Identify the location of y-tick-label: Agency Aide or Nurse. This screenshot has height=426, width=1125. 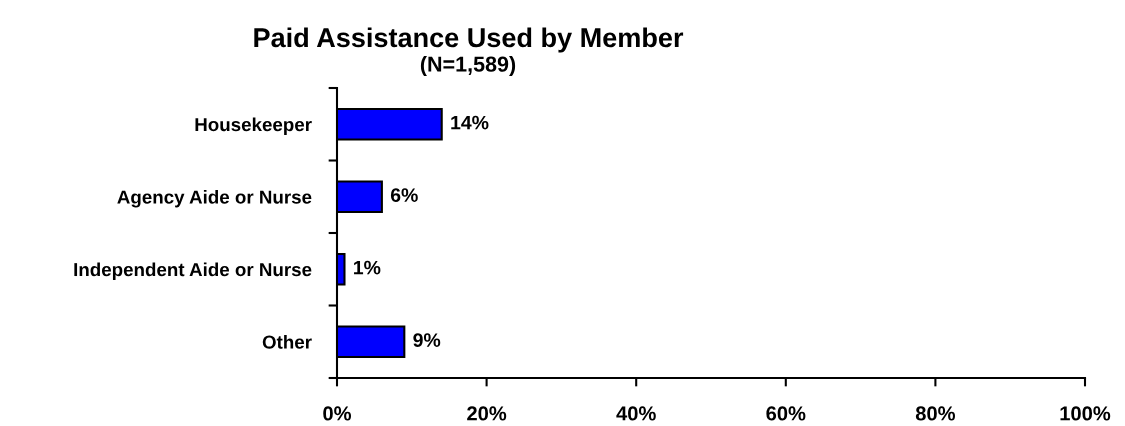
(214, 198).